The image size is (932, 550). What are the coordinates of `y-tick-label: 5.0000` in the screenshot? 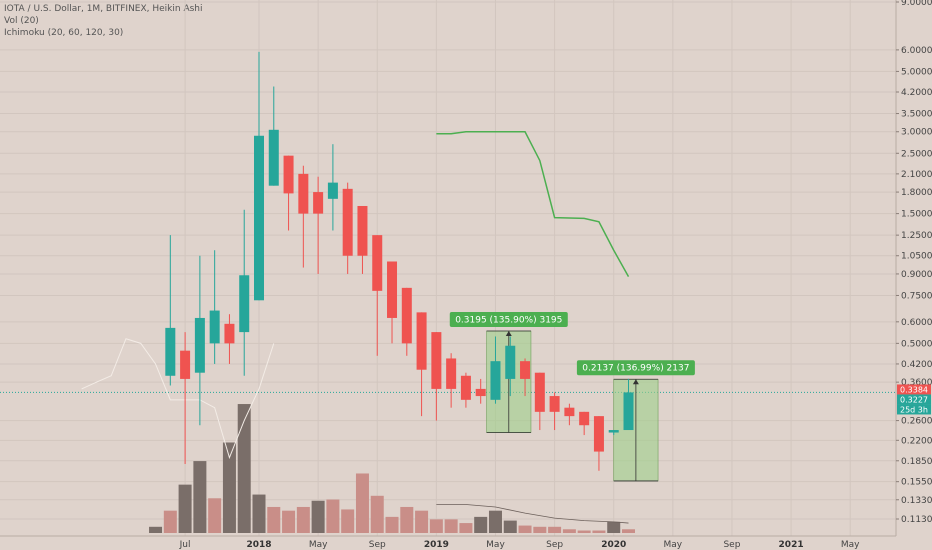 It's located at (916, 72).